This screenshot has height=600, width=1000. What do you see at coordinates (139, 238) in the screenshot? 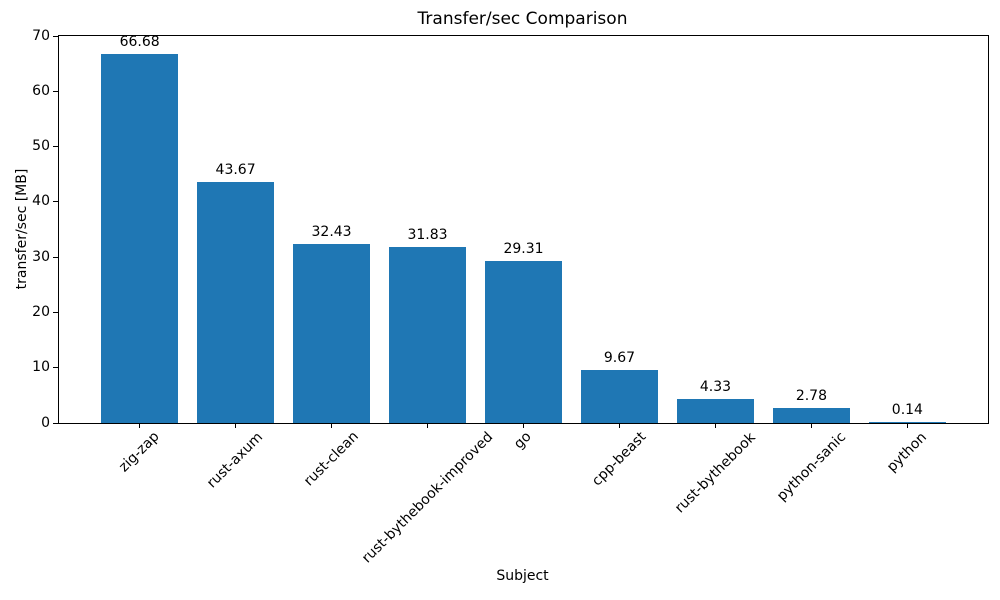
I see `bar-zig-zap` at bounding box center [139, 238].